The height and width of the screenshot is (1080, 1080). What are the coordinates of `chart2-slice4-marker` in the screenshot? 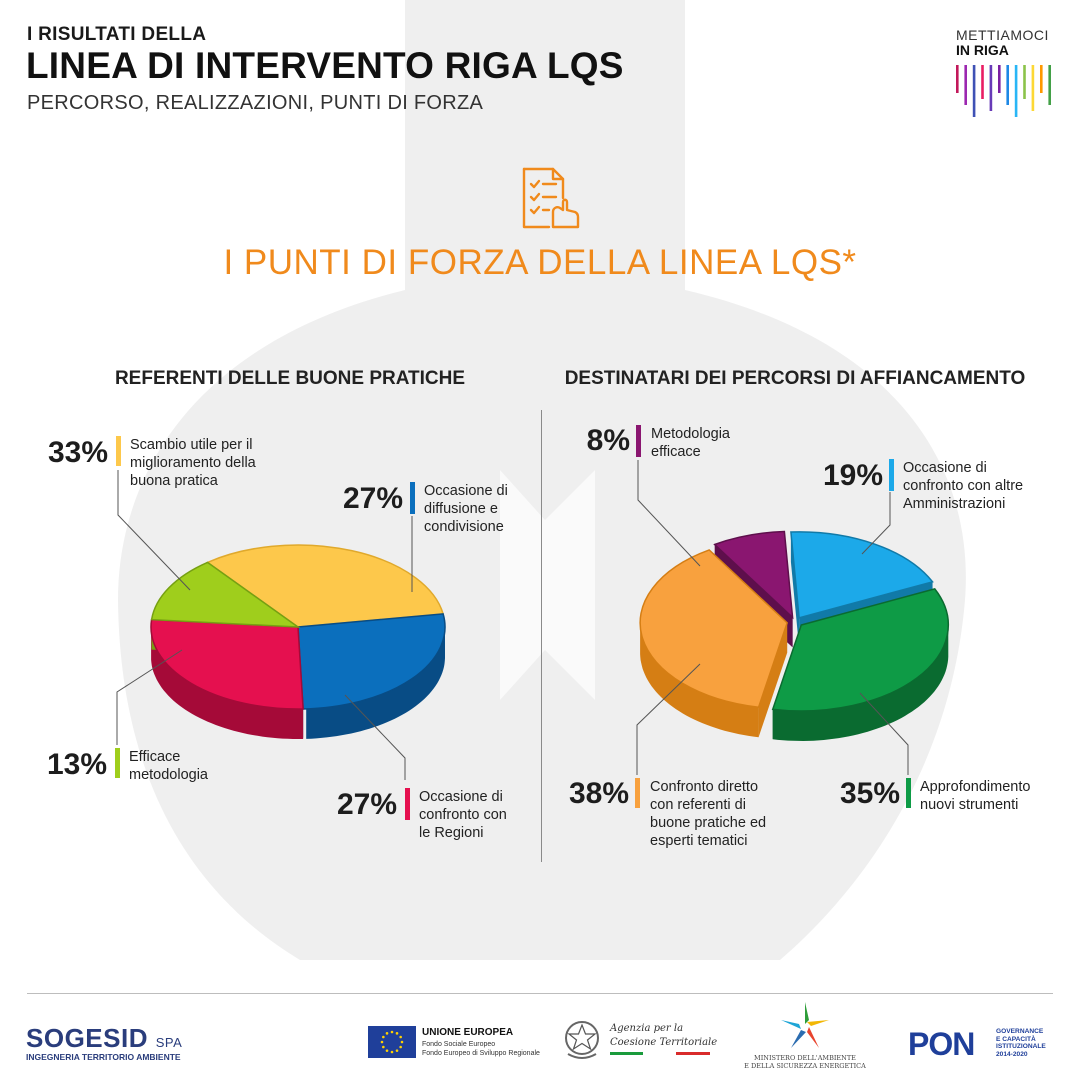 It's located at (637, 793).